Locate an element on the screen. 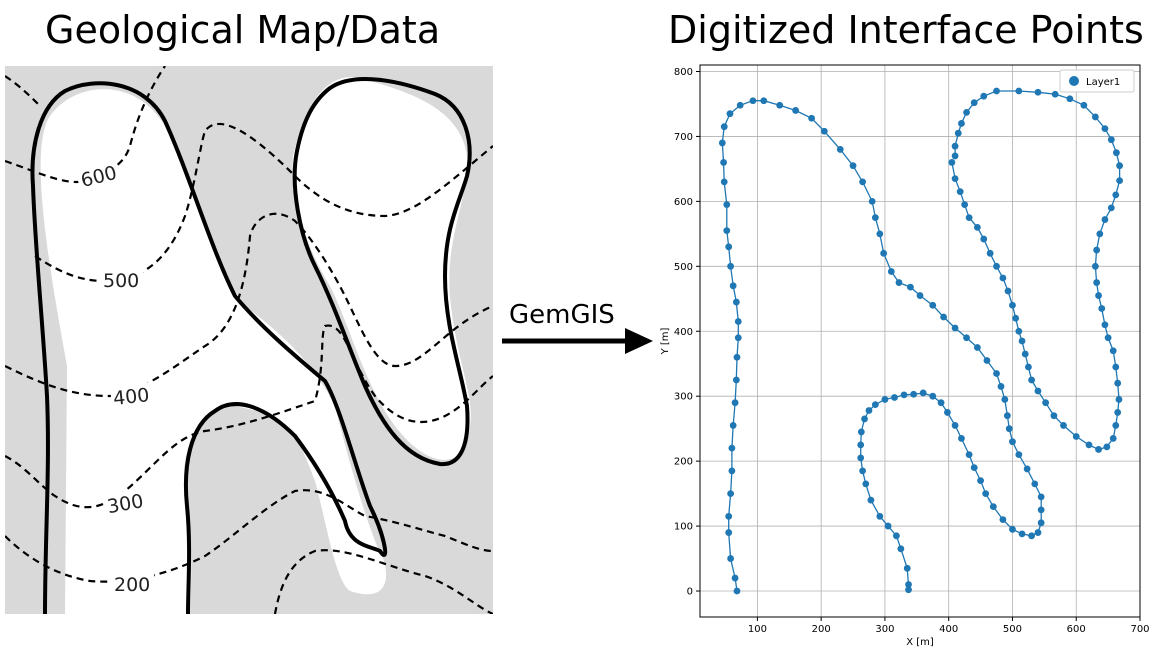  y-tick-label: 700 is located at coordinates (683, 137).